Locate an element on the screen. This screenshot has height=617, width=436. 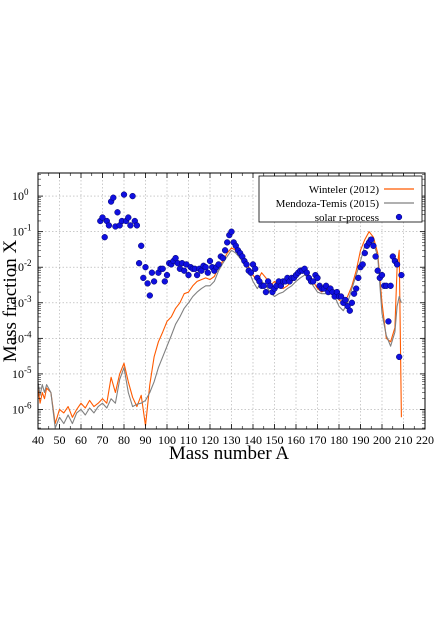
x-tick-label: 50 is located at coordinates (60, 440).